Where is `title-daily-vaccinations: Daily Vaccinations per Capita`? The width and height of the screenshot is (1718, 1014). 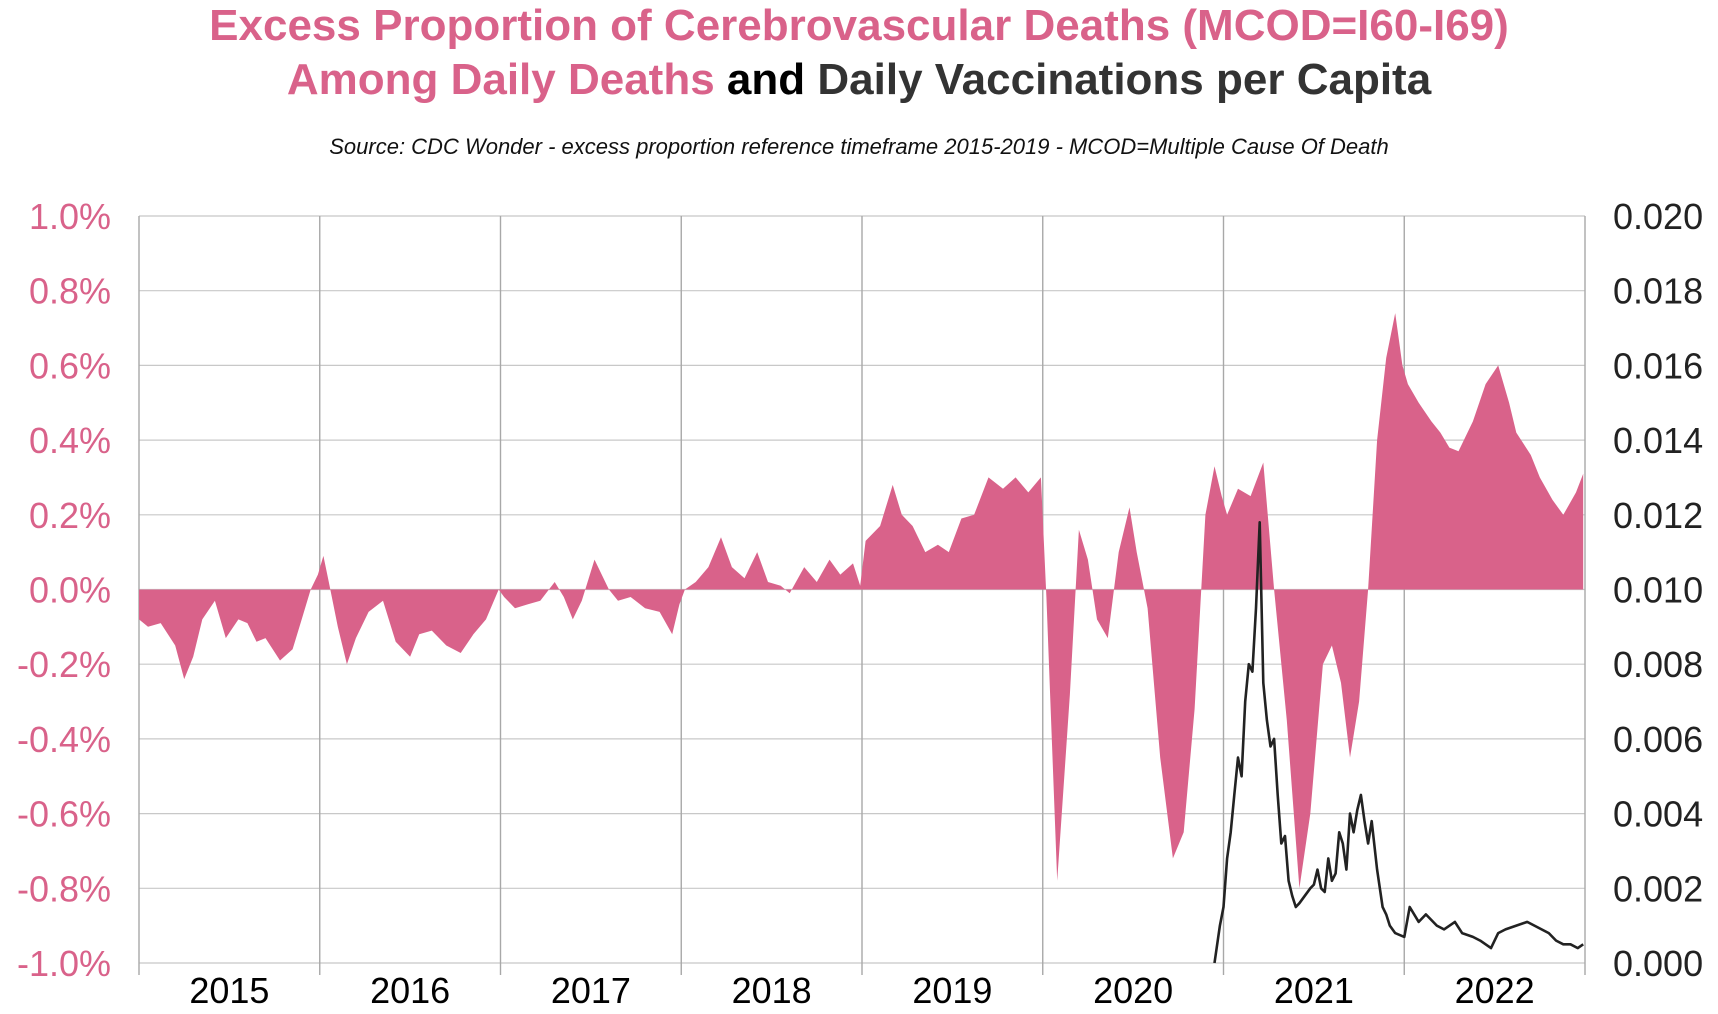 title-daily-vaccinations: Daily Vaccinations per Capita is located at coordinates (1124, 79).